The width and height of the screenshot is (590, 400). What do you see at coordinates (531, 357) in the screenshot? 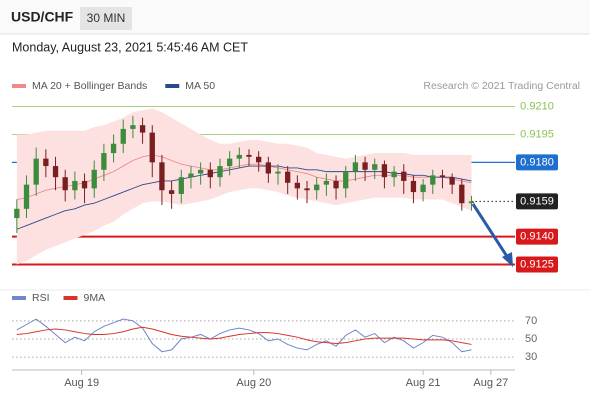
I see `y-tick-label: 30` at bounding box center [531, 357].